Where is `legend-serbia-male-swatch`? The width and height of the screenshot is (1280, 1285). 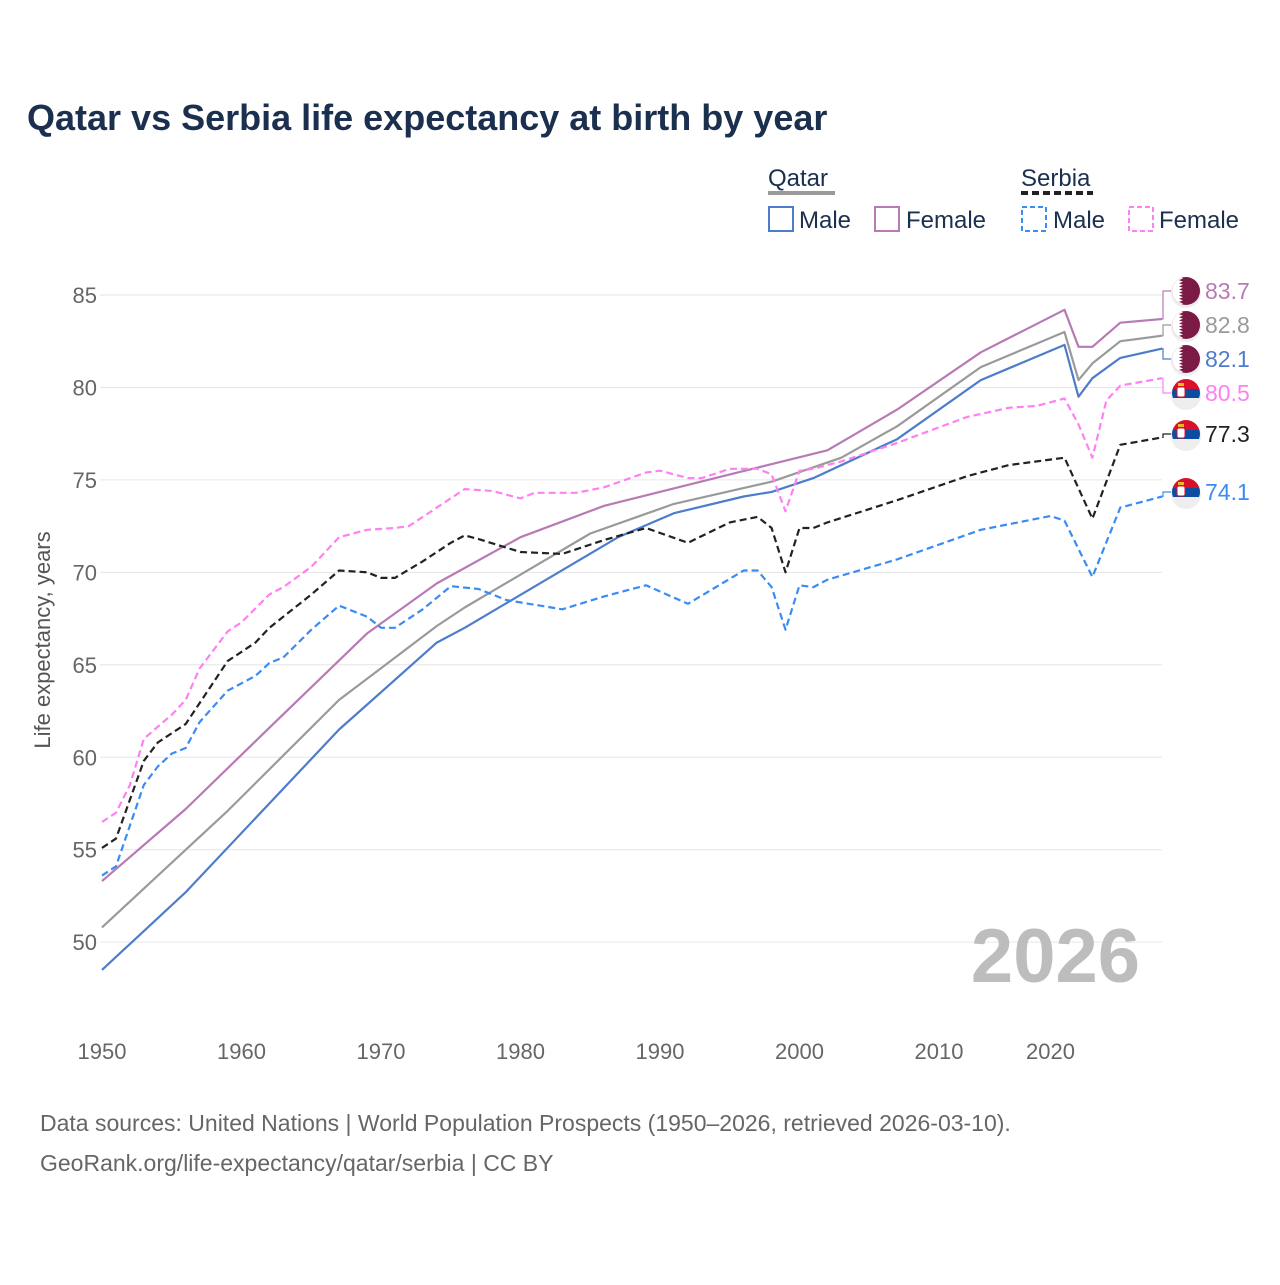
legend-serbia-male-swatch is located at coordinates (1034, 219).